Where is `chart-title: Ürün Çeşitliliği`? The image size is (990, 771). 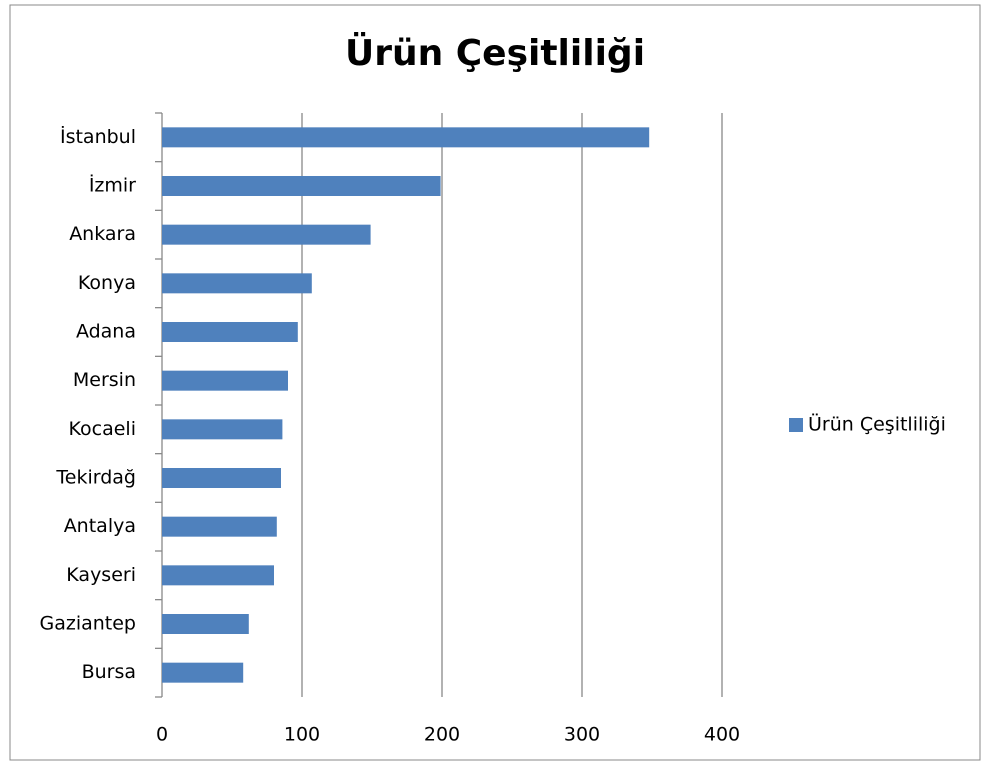
chart-title: Ürün Çeşitliliği is located at coordinates (495, 53).